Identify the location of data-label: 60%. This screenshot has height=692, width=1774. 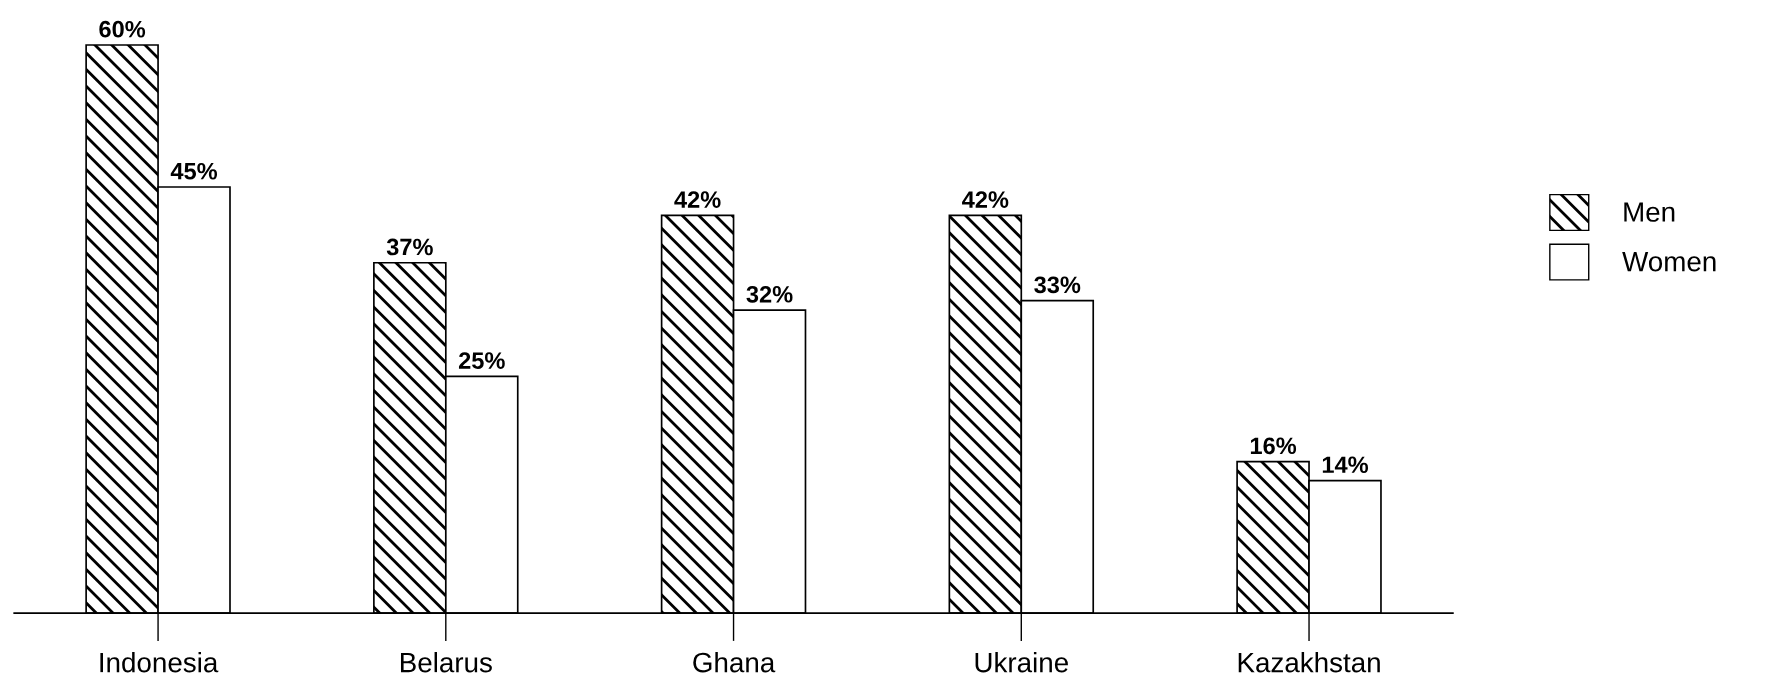
(122, 29).